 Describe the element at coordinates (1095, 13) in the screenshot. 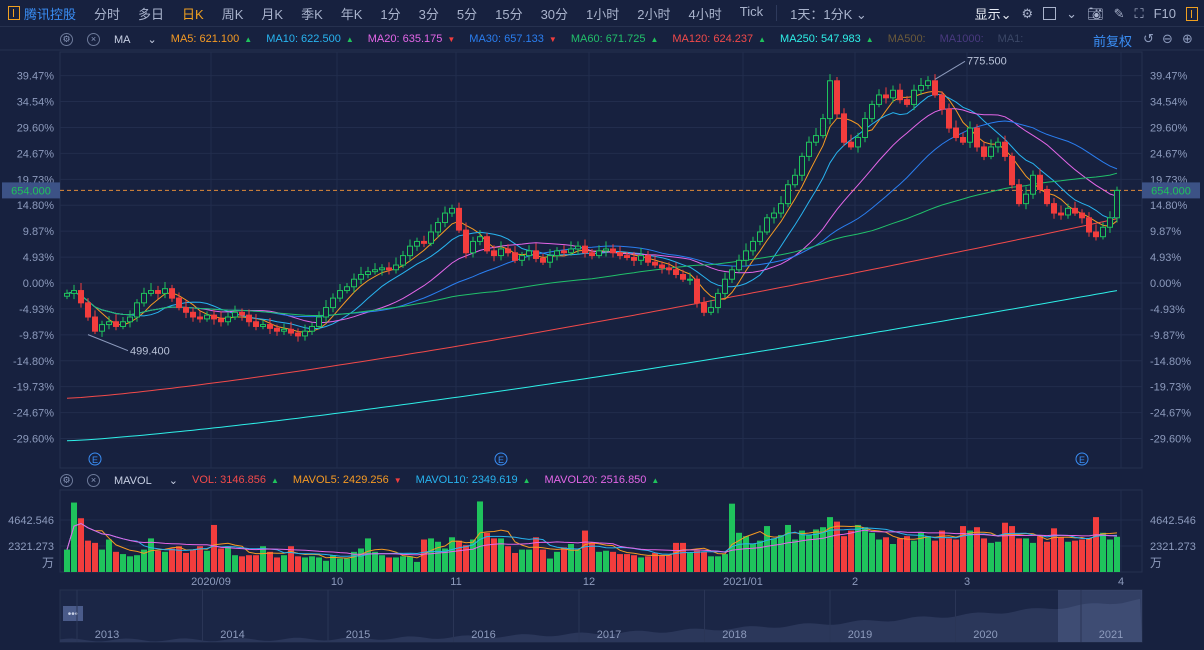

I see `camera-icon: 📷︎` at that location.